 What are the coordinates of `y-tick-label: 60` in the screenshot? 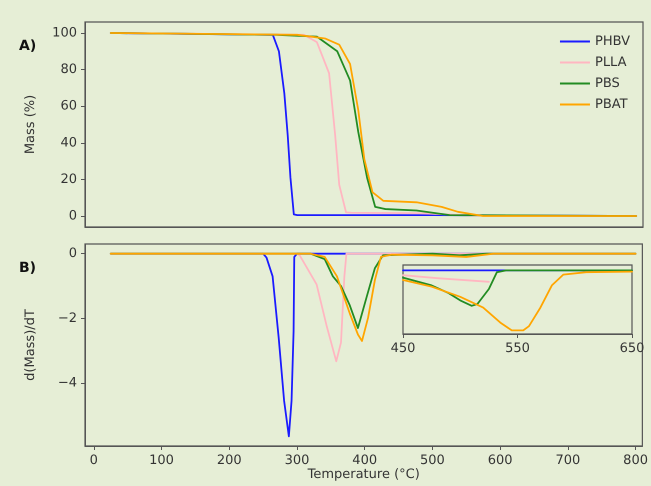 It's located at (68, 106).